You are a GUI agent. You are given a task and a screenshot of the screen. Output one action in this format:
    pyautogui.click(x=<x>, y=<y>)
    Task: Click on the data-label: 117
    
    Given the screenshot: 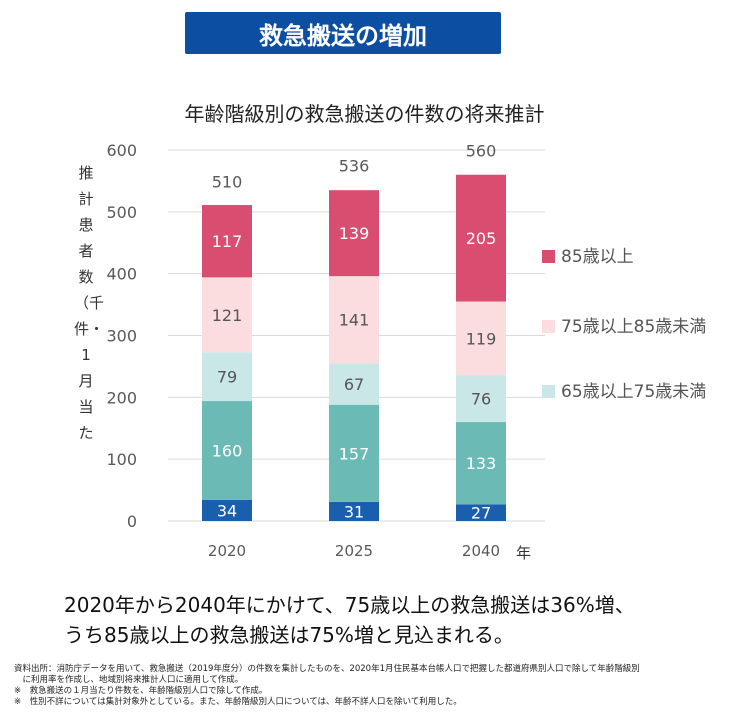 What is the action you would take?
    pyautogui.click(x=227, y=241)
    